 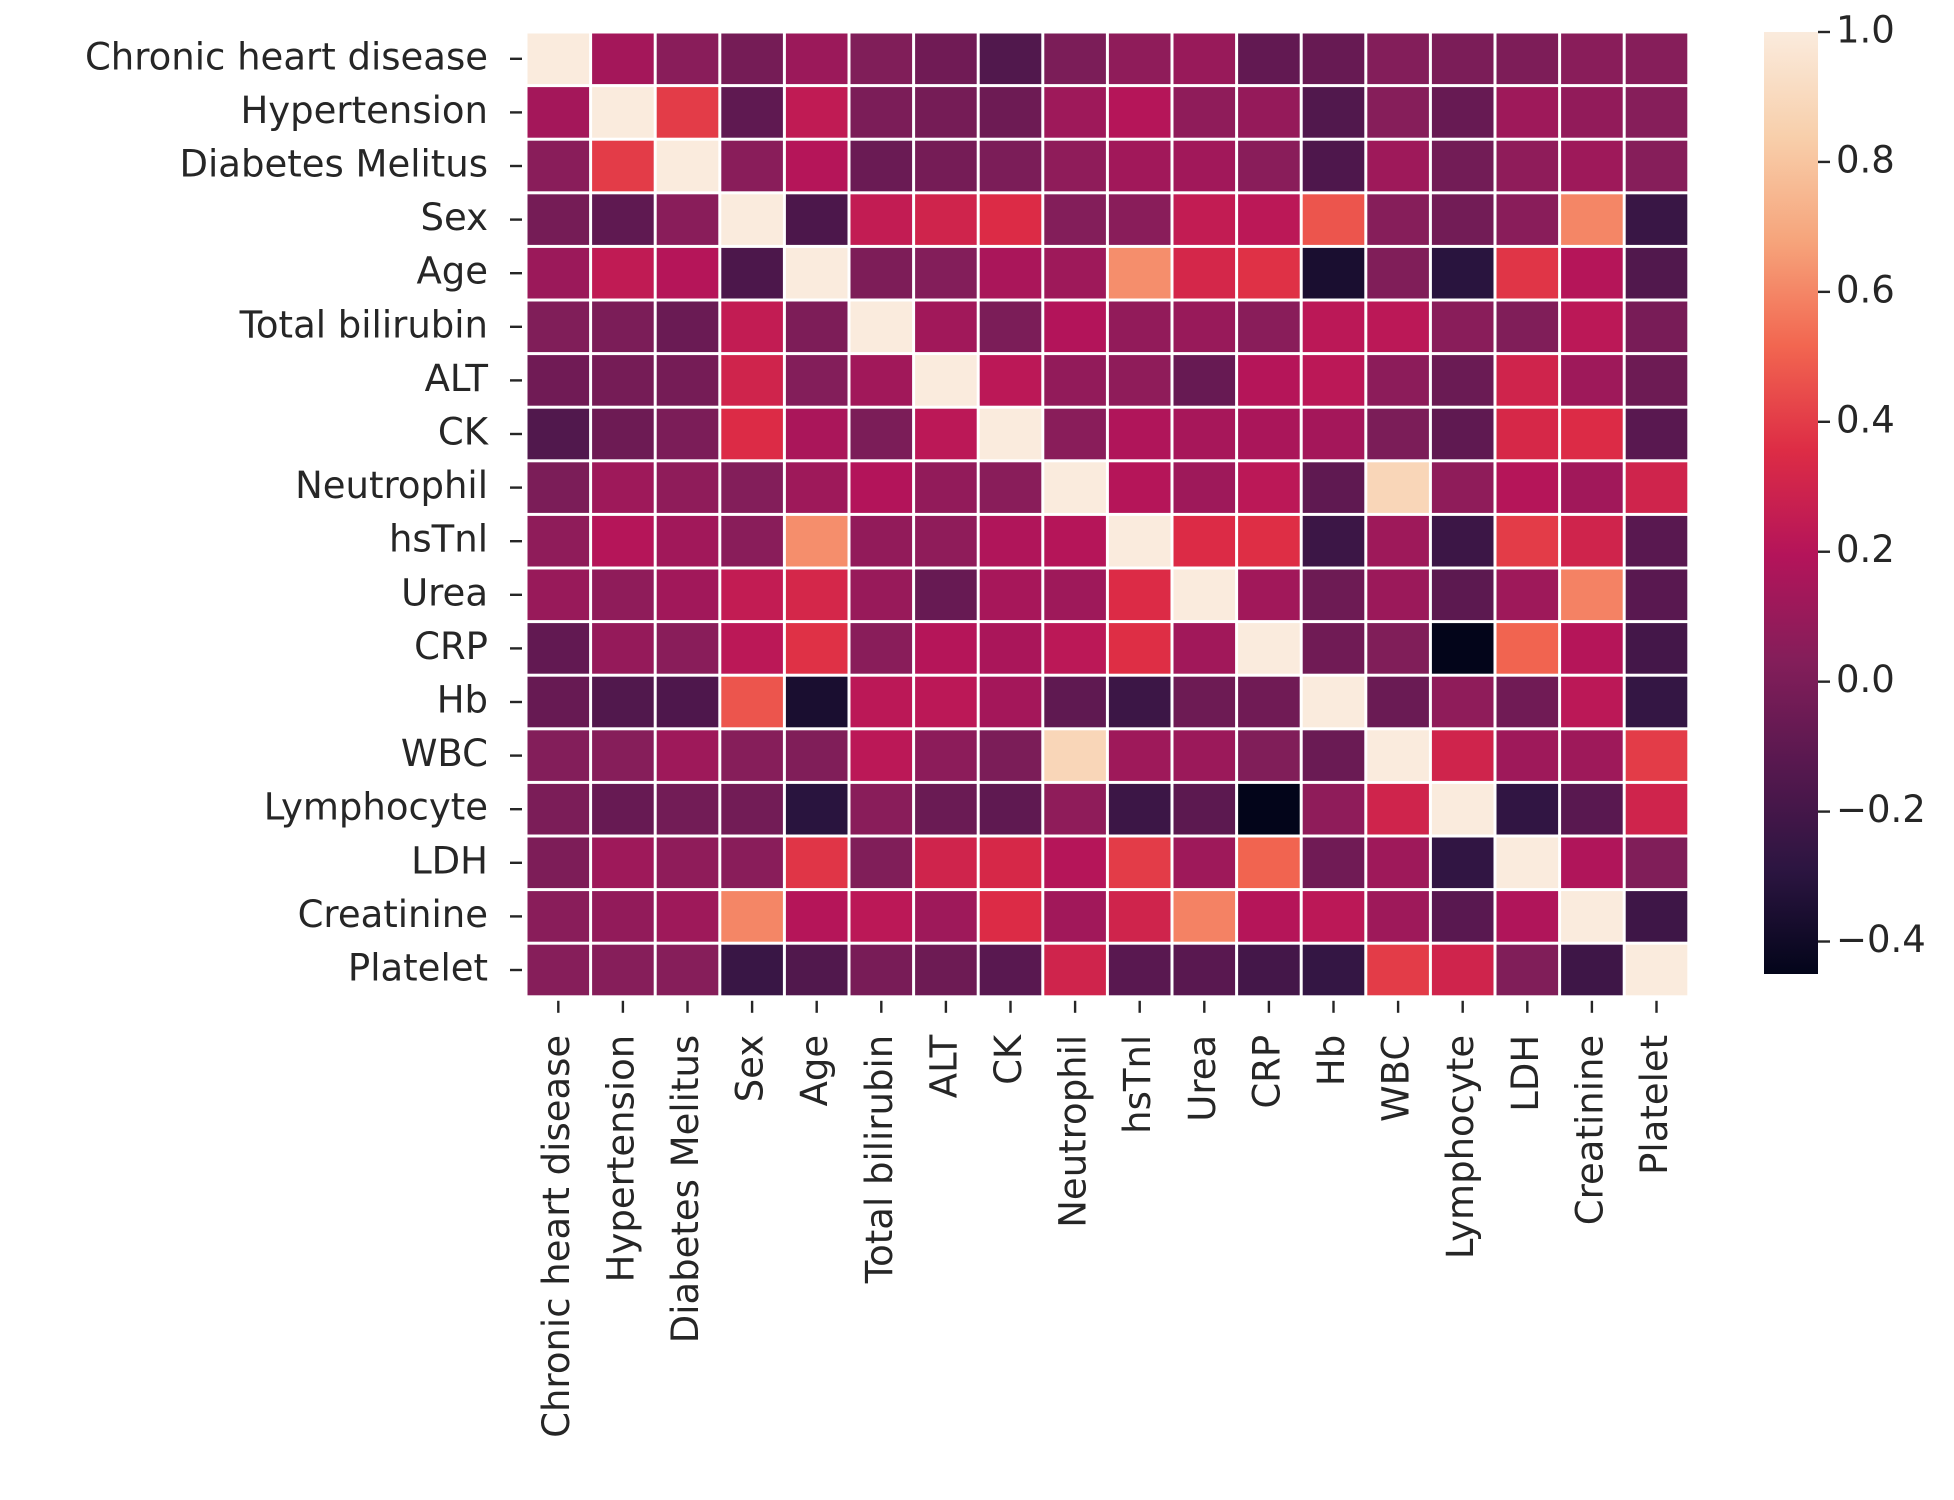 I want to click on x-tick-label: ALT, so click(x=943, y=1066).